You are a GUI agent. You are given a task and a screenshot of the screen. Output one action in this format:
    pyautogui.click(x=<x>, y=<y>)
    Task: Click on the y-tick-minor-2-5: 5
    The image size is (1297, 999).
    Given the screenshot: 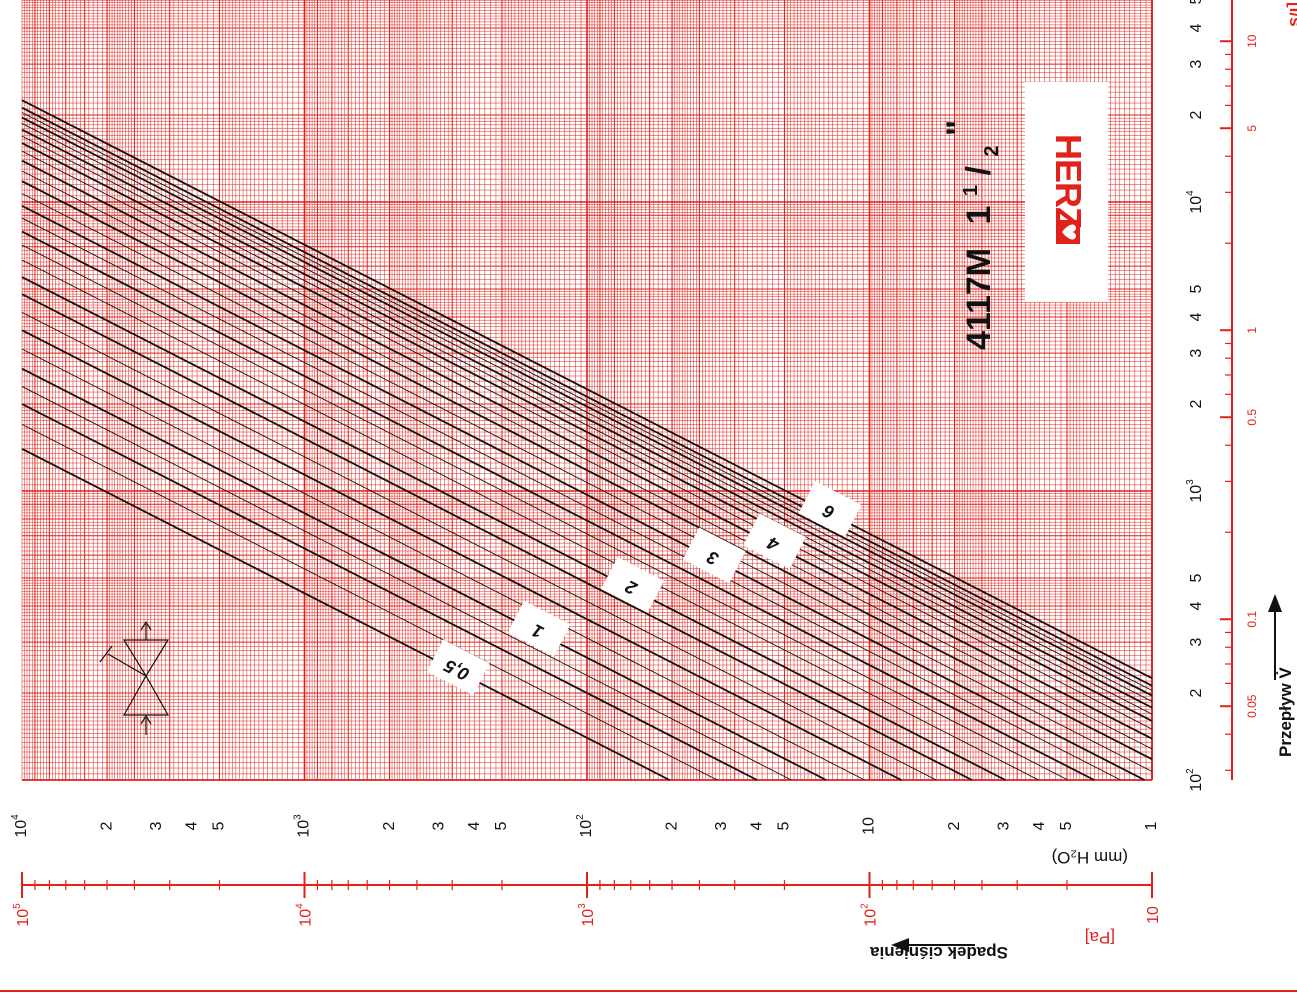 What is the action you would take?
    pyautogui.click(x=1196, y=577)
    